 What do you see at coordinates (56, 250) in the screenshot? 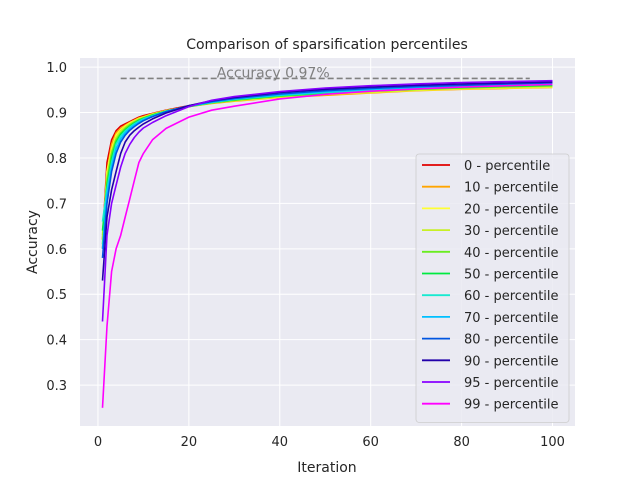
I see `y-tick-label: 0.6` at bounding box center [56, 250].